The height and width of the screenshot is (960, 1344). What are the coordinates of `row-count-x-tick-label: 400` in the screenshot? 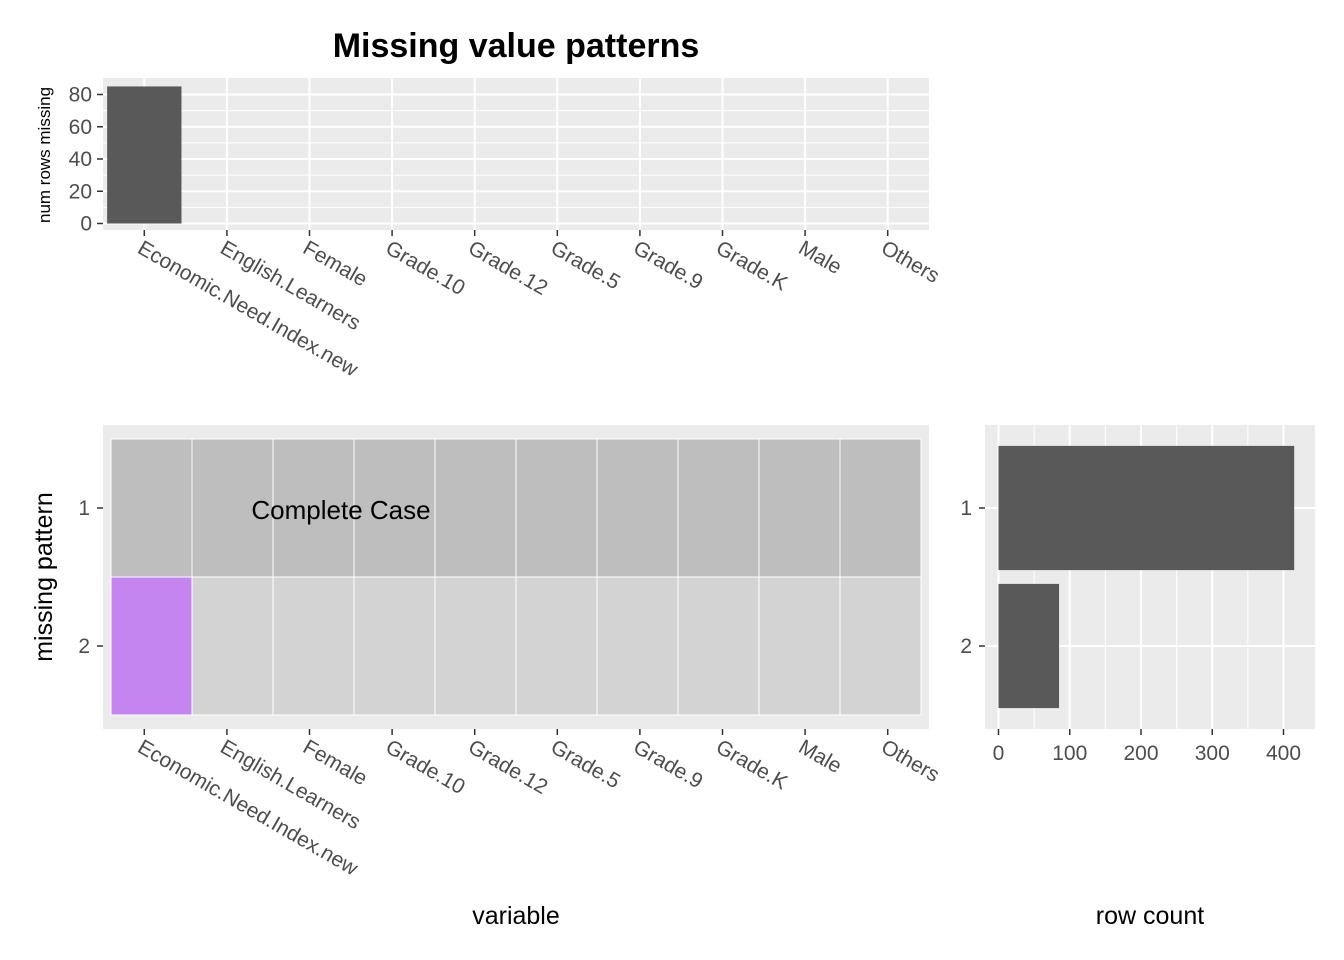 It's located at (1283, 753).